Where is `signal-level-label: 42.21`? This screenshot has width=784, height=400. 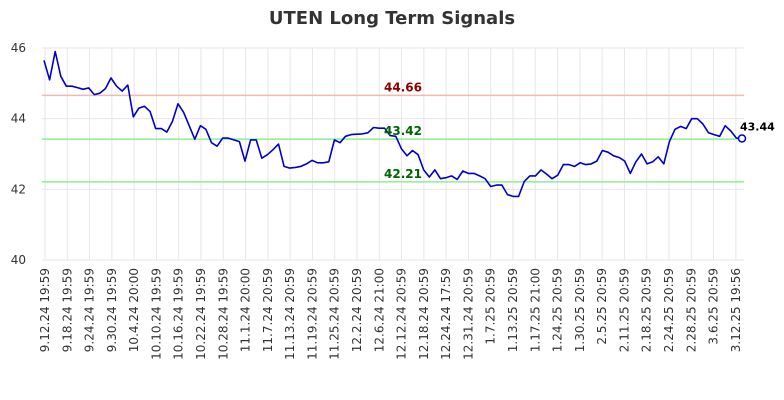 signal-level-label: 42.21 is located at coordinates (403, 174).